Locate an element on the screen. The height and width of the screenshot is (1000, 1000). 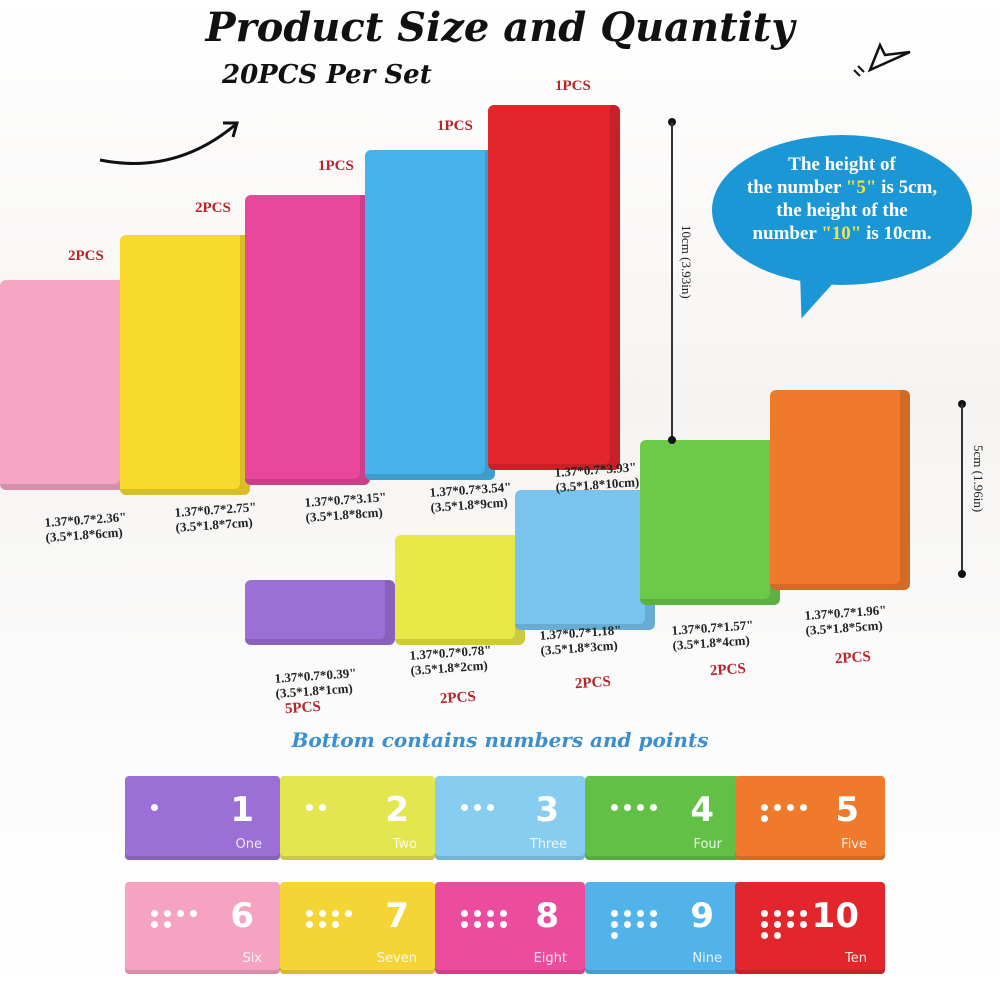
dimension-label: 1.37*0.7*0.78" (3.5*1.8*2cm) is located at coordinates (451, 660).